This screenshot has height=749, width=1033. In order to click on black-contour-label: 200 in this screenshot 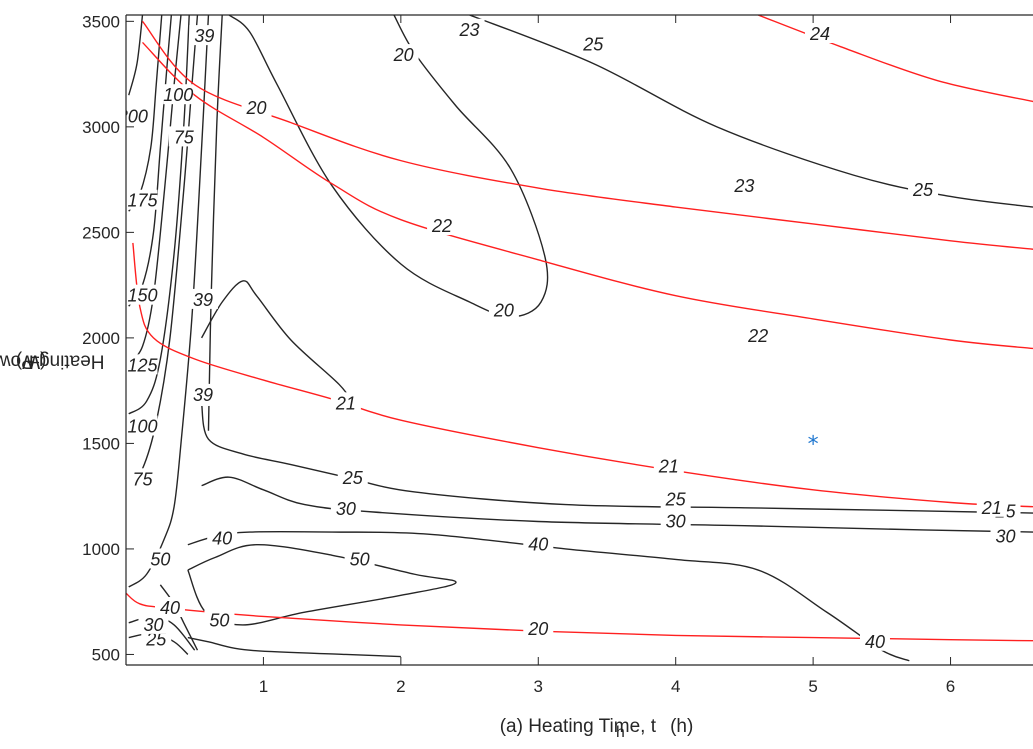, I will do `click(132, 116)`.